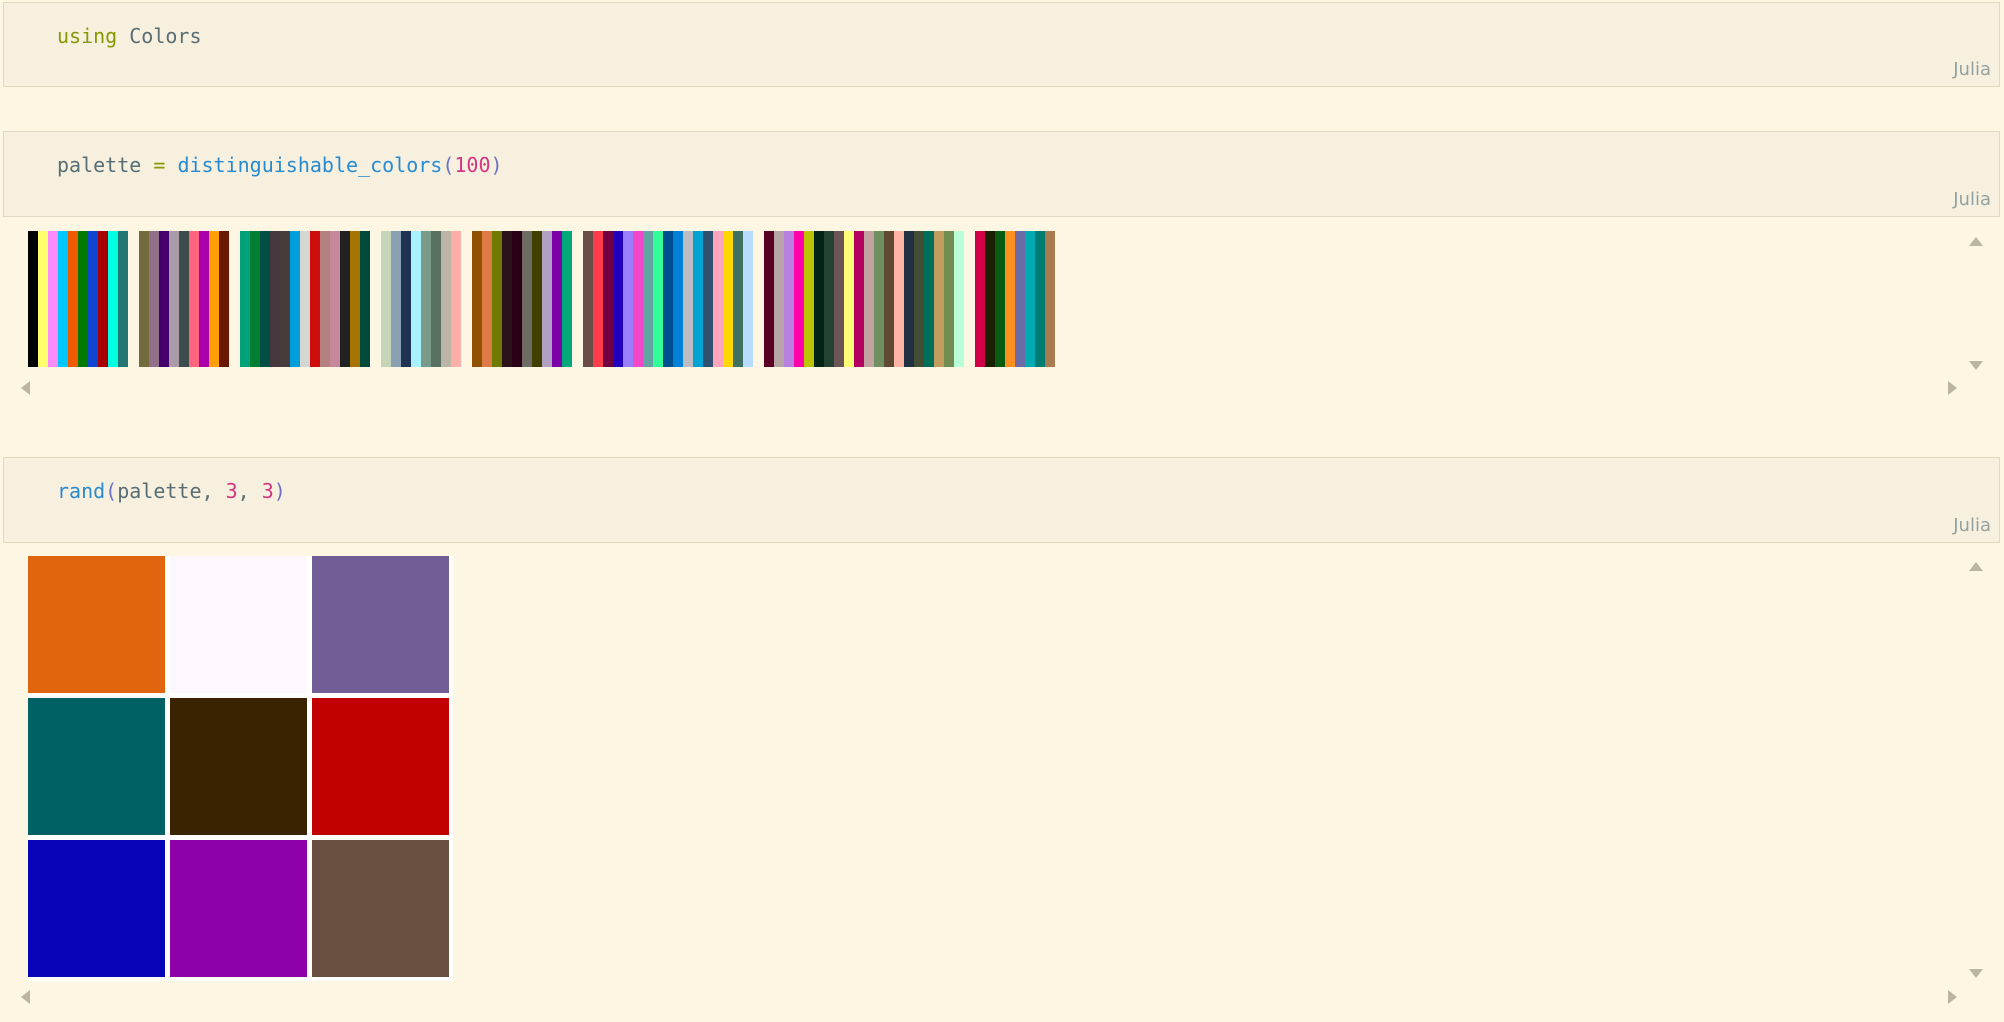 This screenshot has width=2004, height=1022. What do you see at coordinates (1001, 44) in the screenshot?
I see `code-cell-1: using Colors Julia` at bounding box center [1001, 44].